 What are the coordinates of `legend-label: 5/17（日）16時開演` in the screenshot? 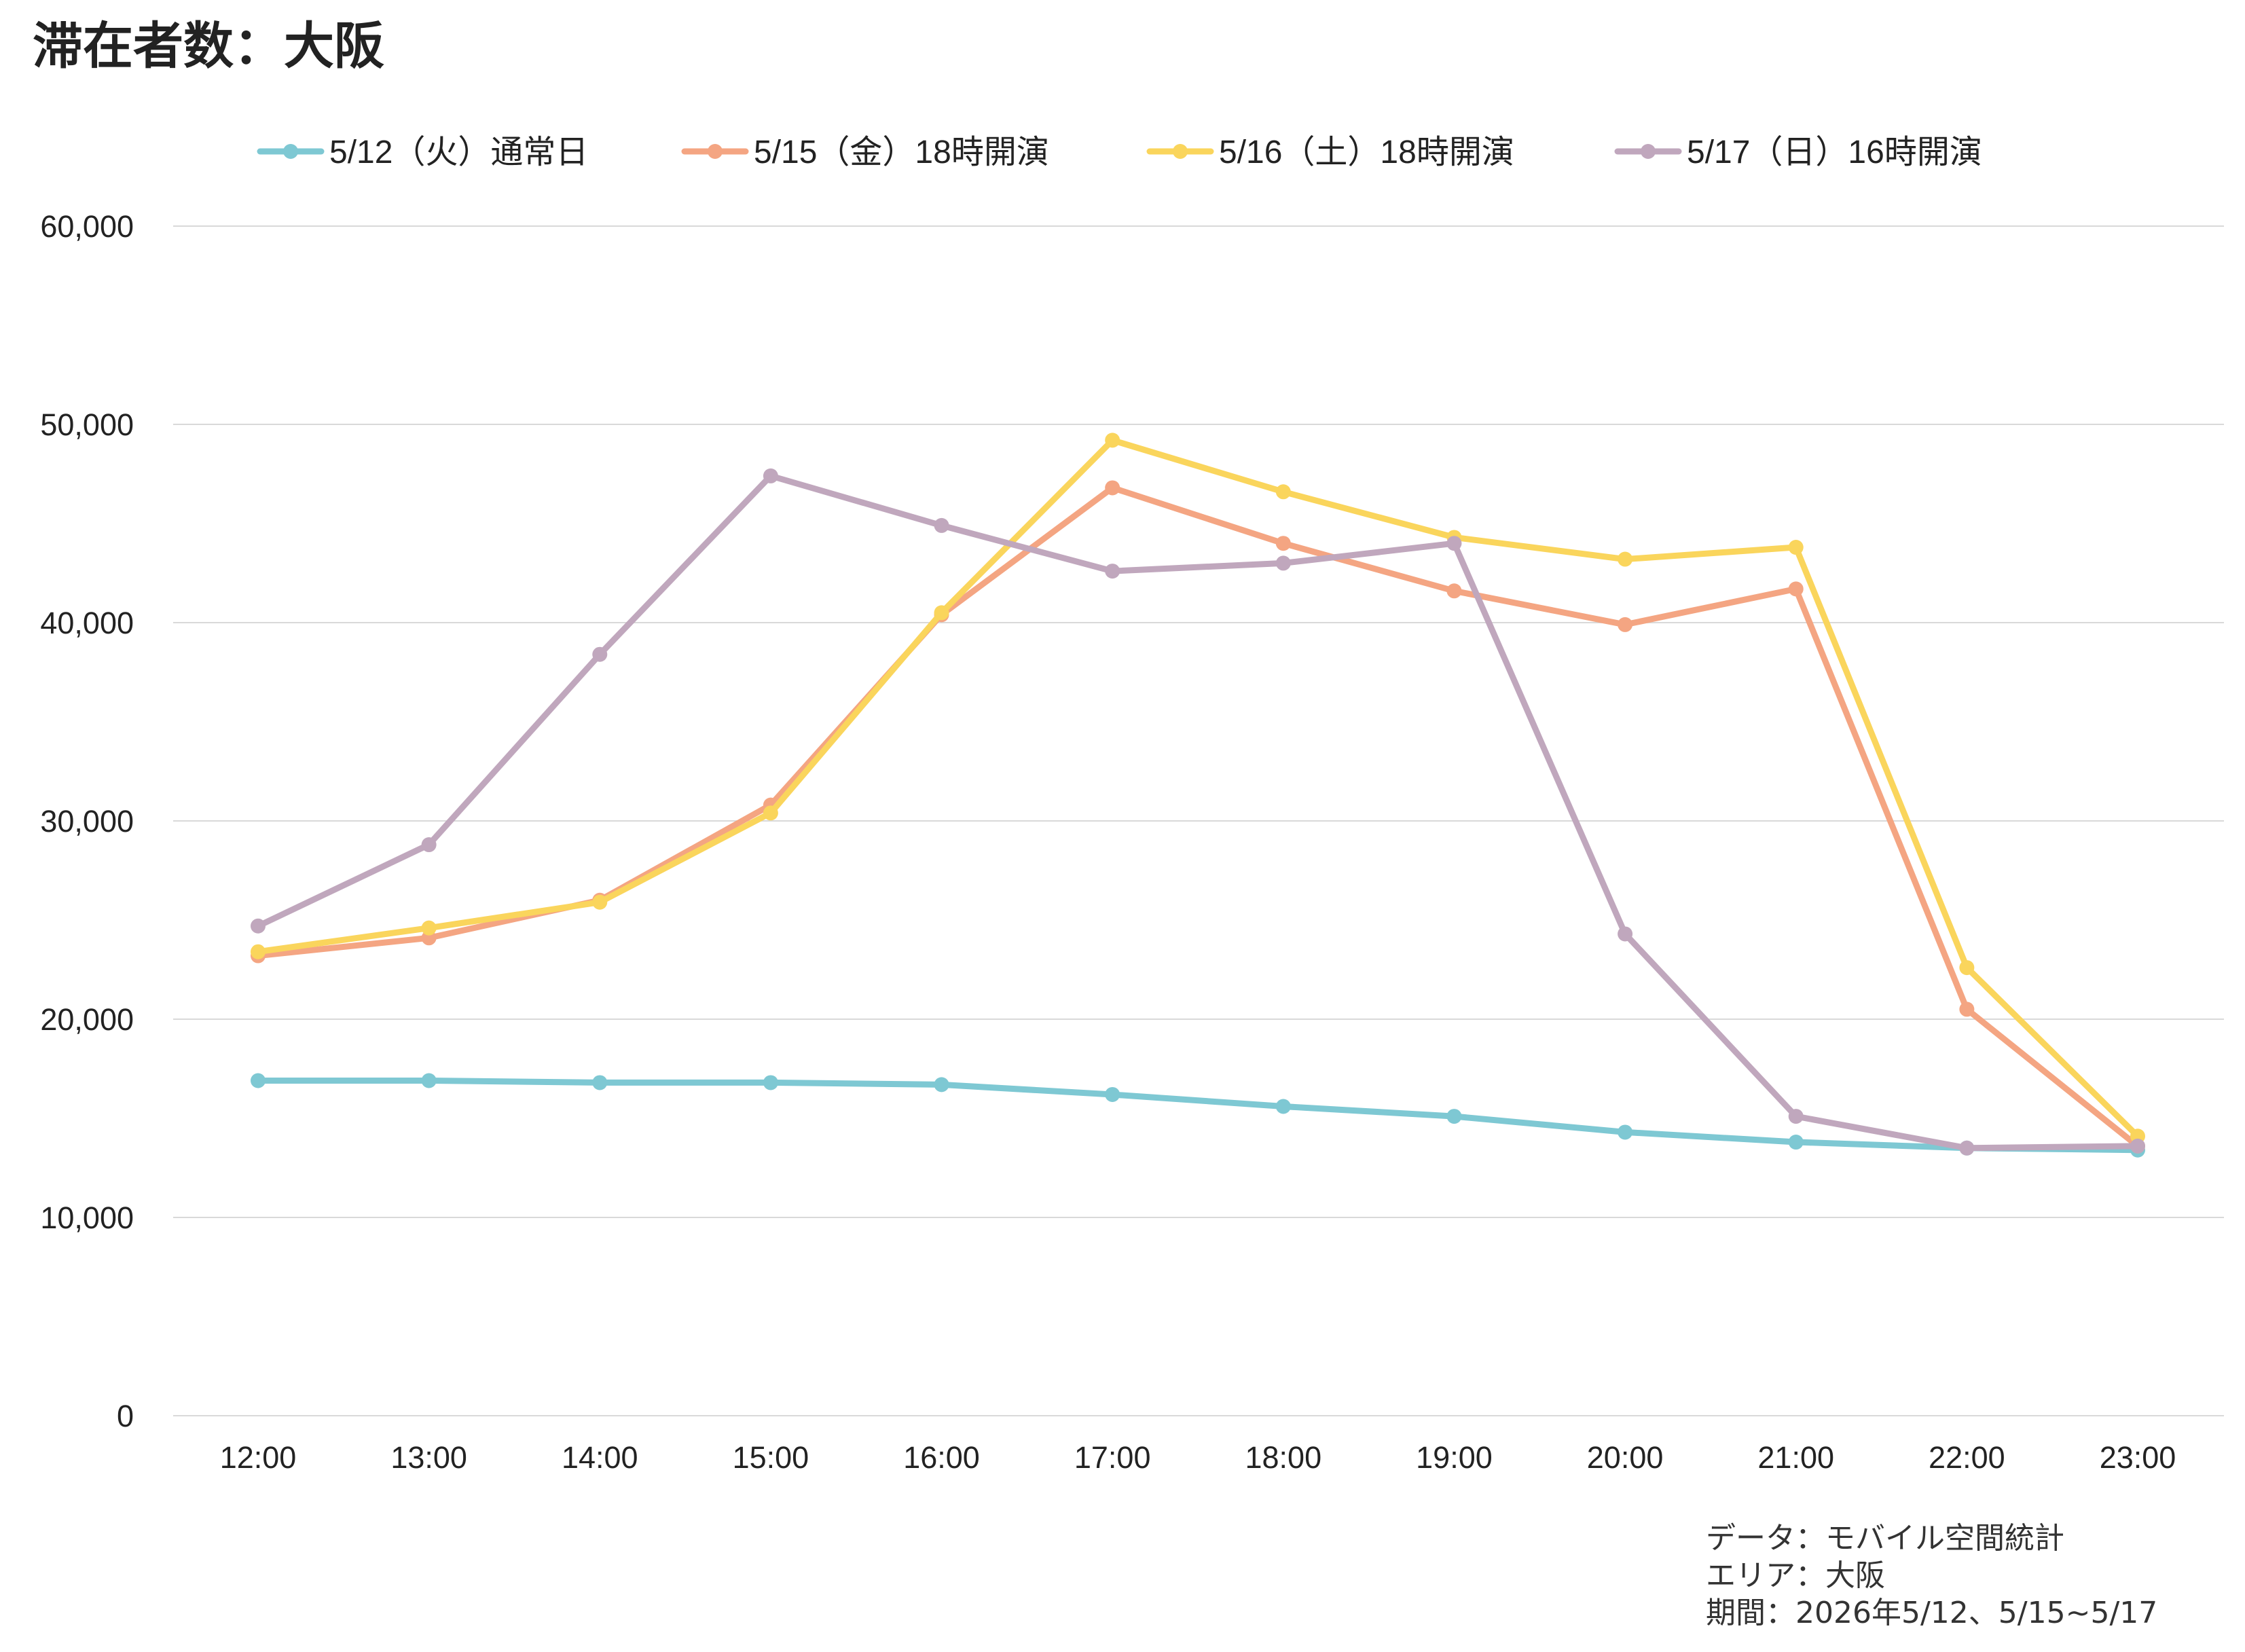 It's located at (1835, 152).